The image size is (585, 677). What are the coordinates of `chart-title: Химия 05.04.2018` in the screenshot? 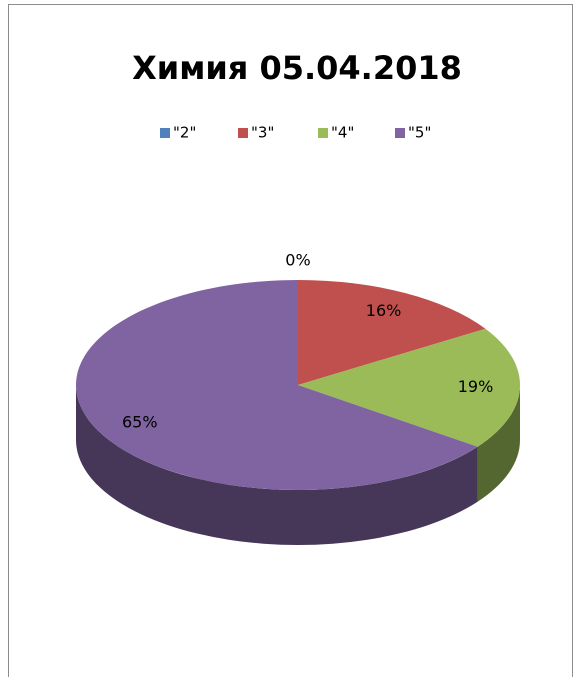 It's located at (297, 68).